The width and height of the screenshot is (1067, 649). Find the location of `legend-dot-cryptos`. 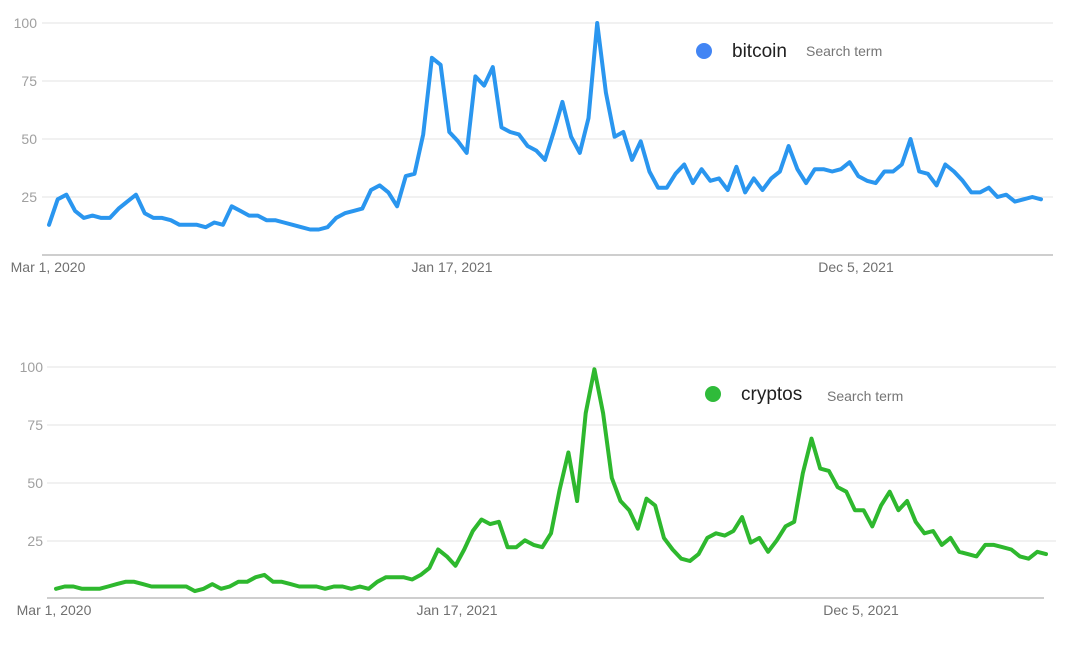

legend-dot-cryptos is located at coordinates (713, 394).